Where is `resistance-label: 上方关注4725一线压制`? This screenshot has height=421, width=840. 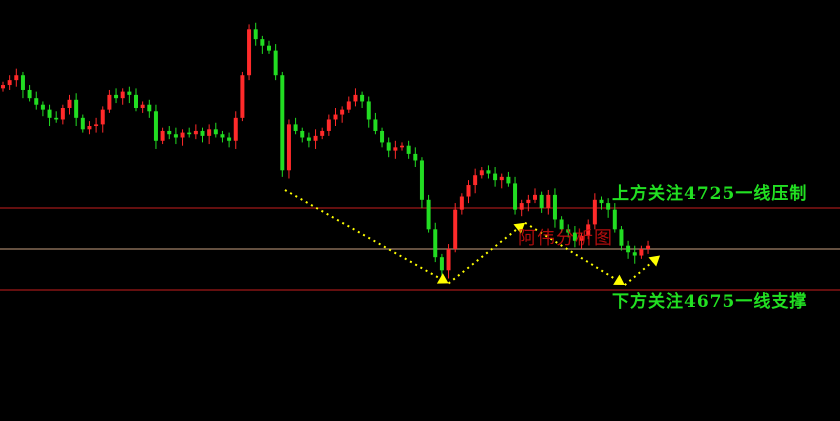
resistance-label: 上方关注4725一线压制 is located at coordinates (710, 194).